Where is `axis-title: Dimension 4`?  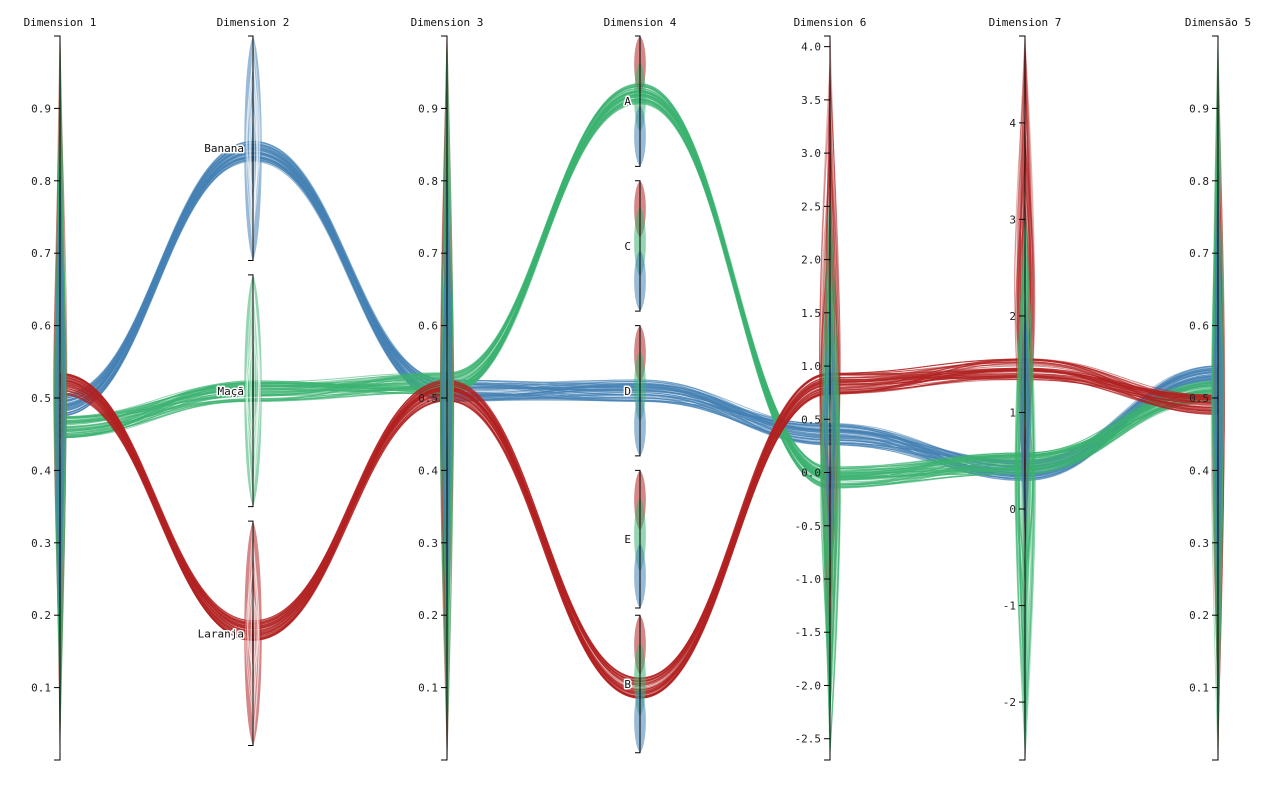
axis-title: Dimension 4 is located at coordinates (640, 22).